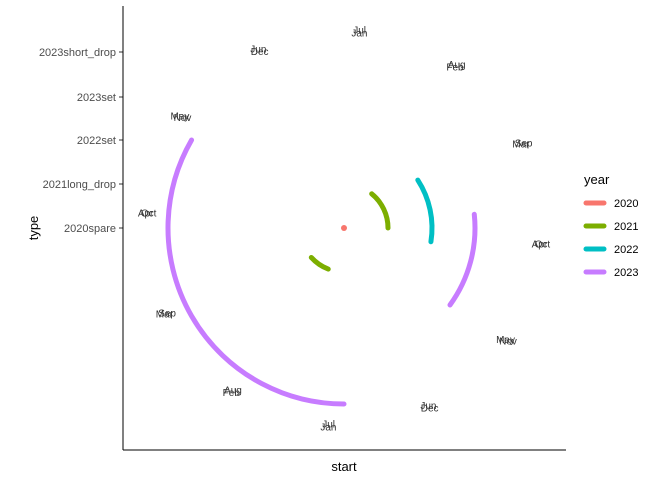 The width and height of the screenshot is (672, 480). Describe the element at coordinates (96, 98) in the screenshot. I see `y-tick-label: 2023set` at that location.